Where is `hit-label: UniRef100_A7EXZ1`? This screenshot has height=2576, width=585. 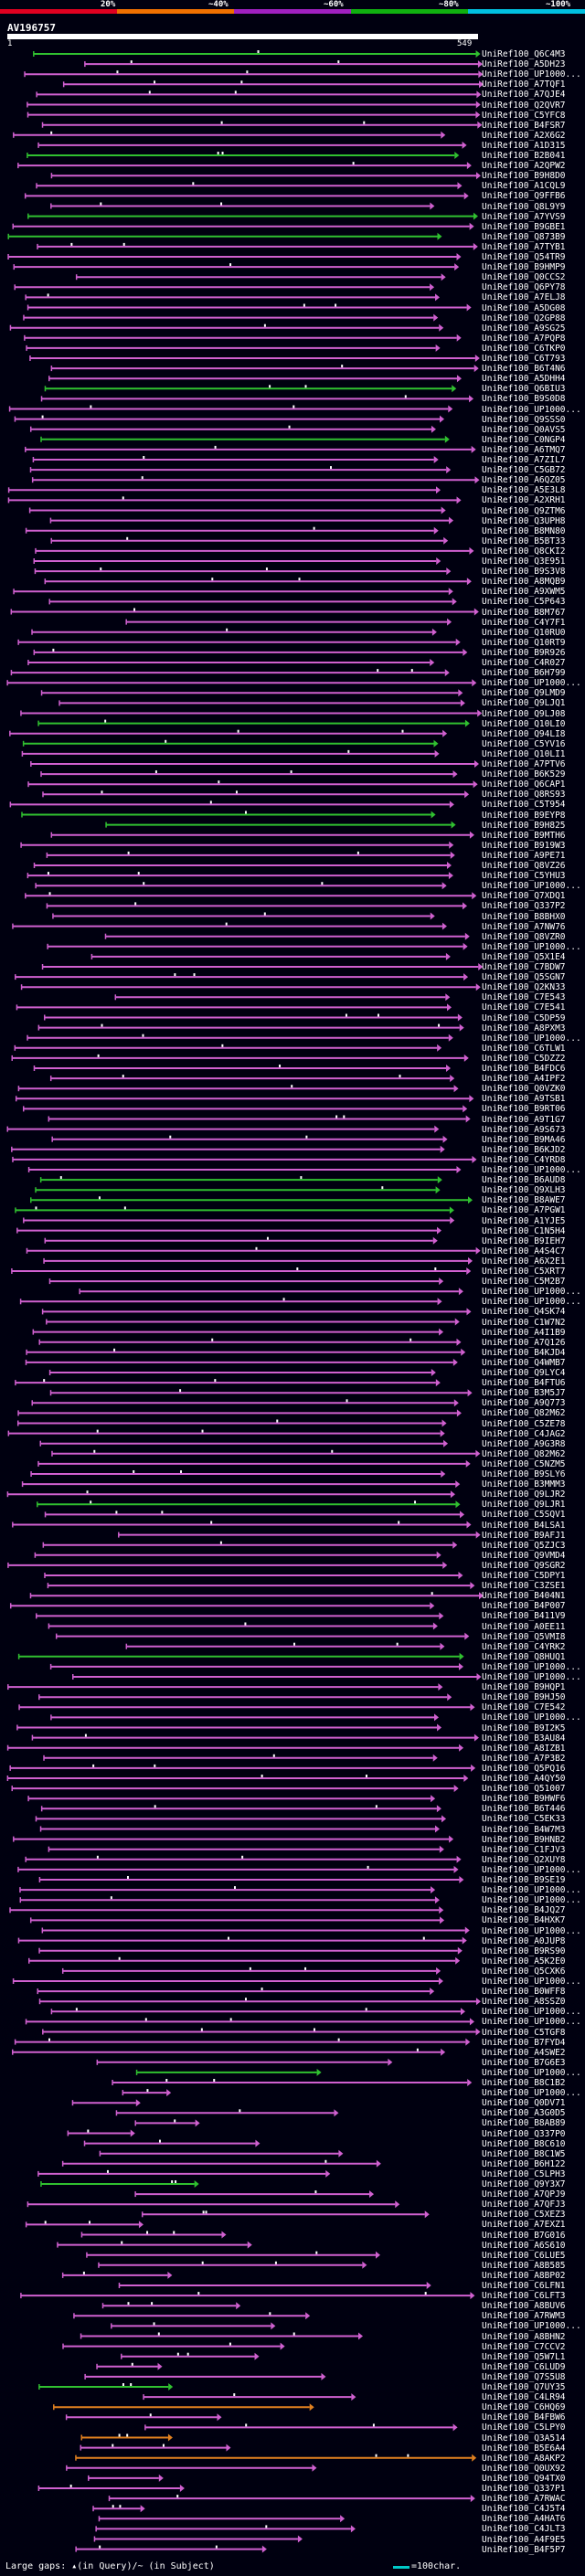
hit-label: UniRef100_A7EXZ1 is located at coordinates (524, 2225).